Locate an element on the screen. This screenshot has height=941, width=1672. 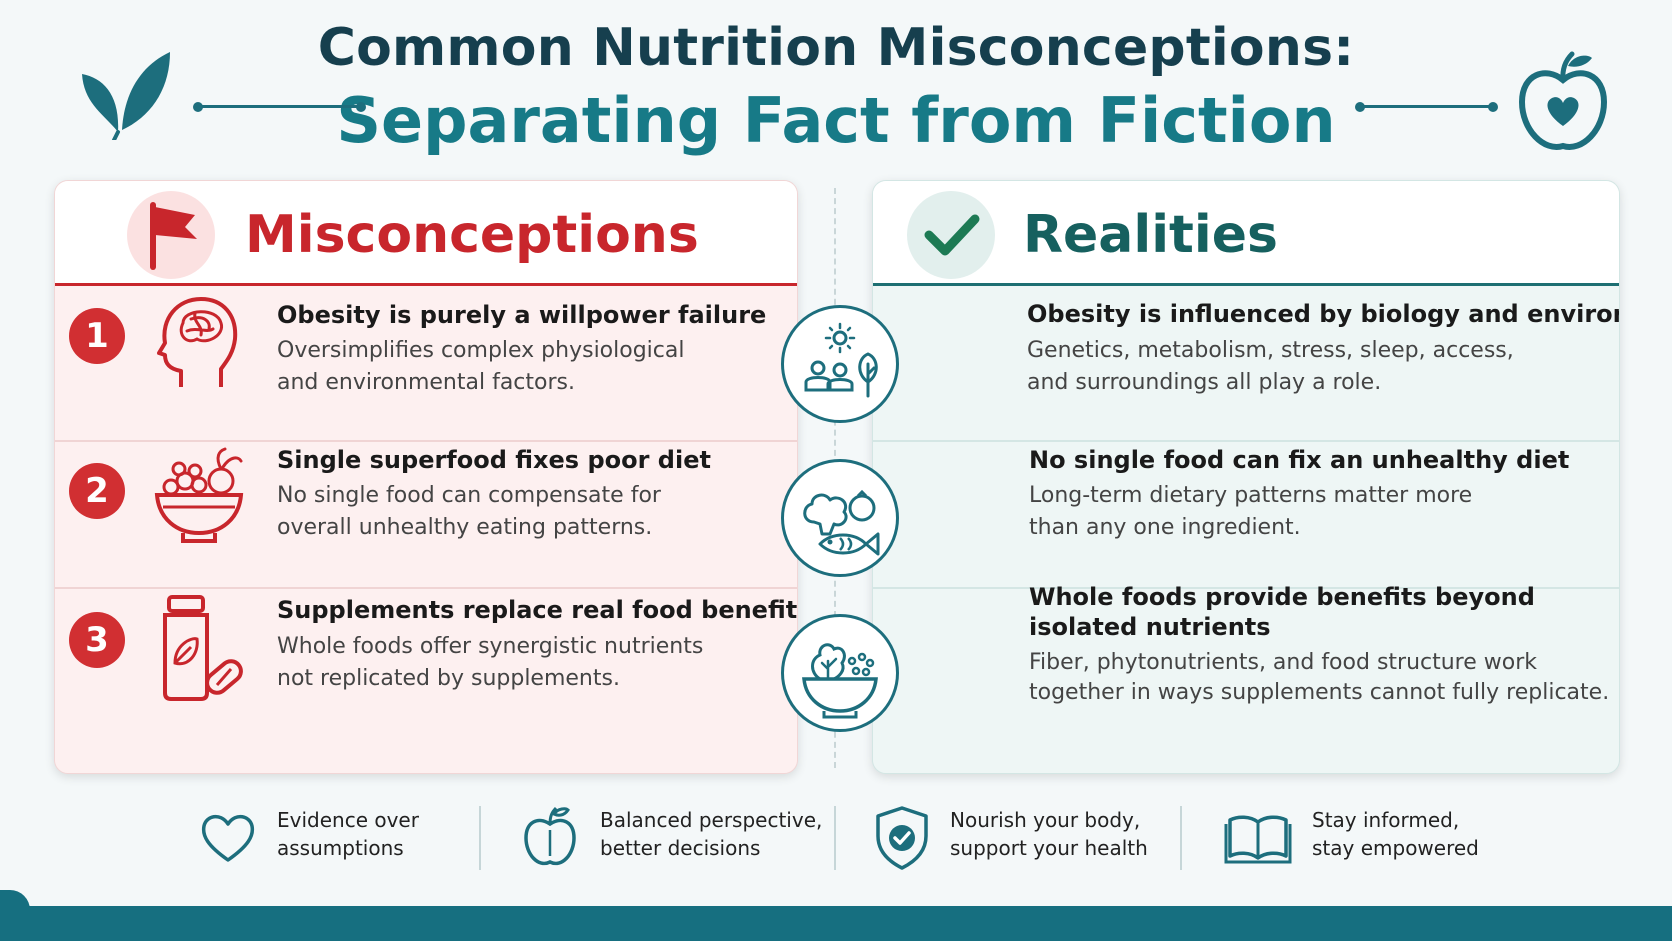
apple-icon is located at coordinates (550, 836).